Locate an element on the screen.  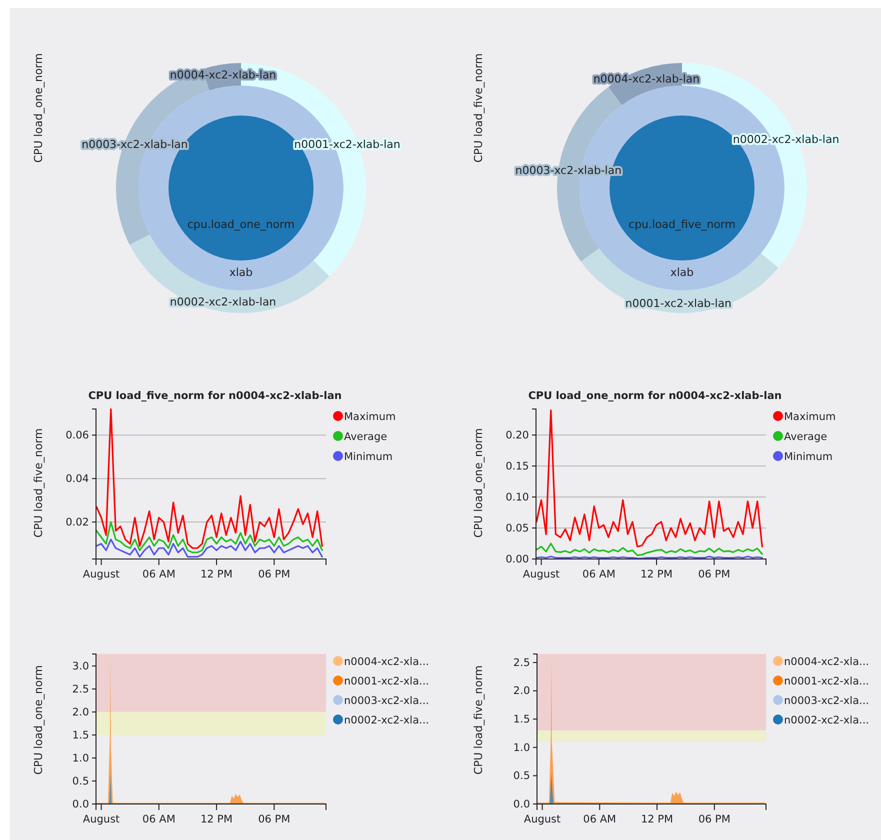
y-tick-label: 0.06 is located at coordinates (78, 435).